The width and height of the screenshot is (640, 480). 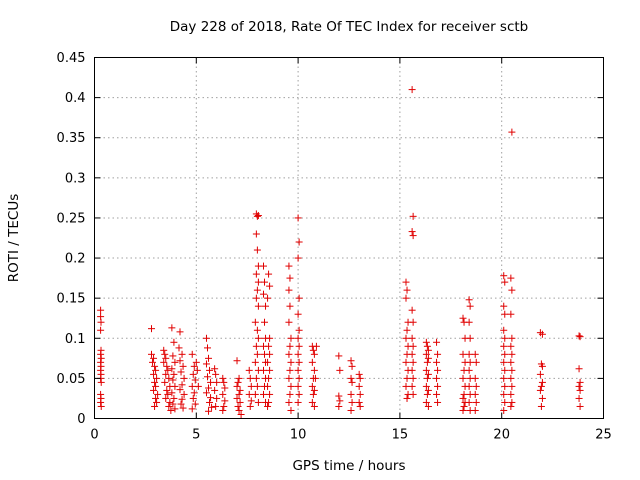 I want to click on x-tick-label: 5, so click(x=196, y=435).